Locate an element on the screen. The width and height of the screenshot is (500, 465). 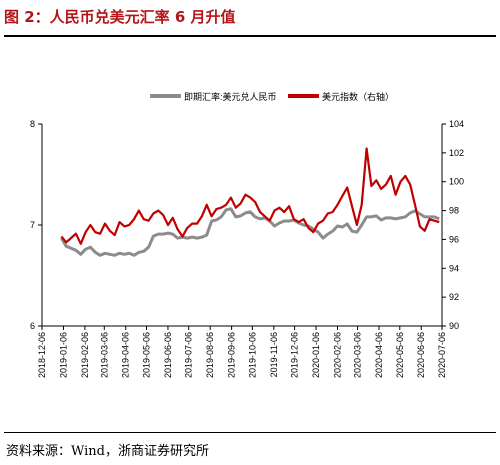
right-tick-label: 98 is located at coordinates (454, 211).